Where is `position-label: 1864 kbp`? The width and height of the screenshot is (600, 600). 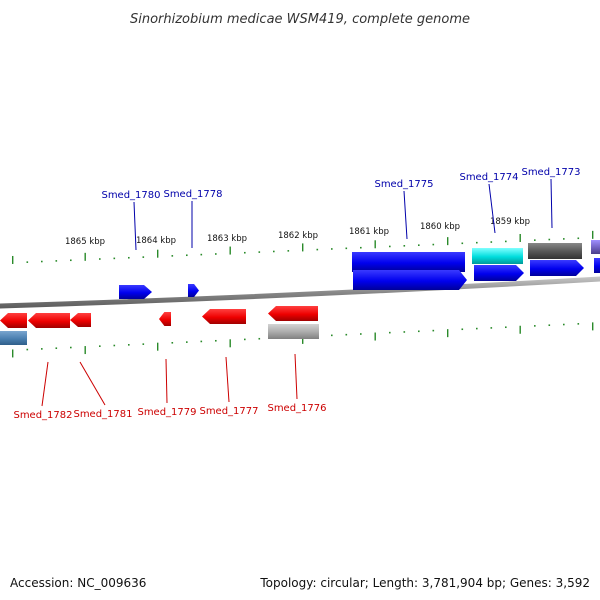 position-label: 1864 kbp is located at coordinates (156, 241).